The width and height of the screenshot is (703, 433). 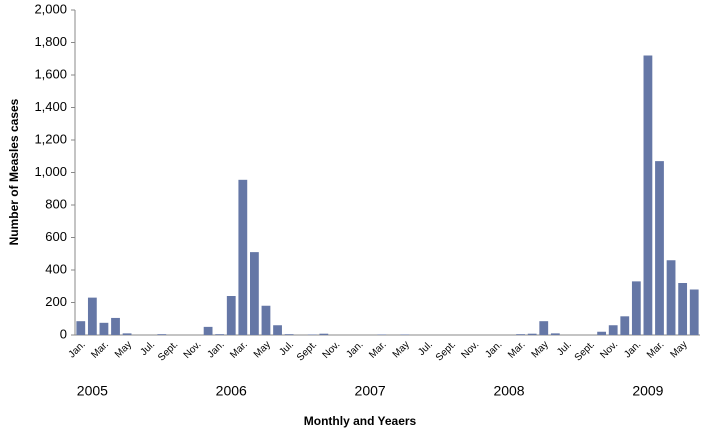 What do you see at coordinates (50, 138) in the screenshot?
I see `y-tick-label: 1,200` at bounding box center [50, 138].